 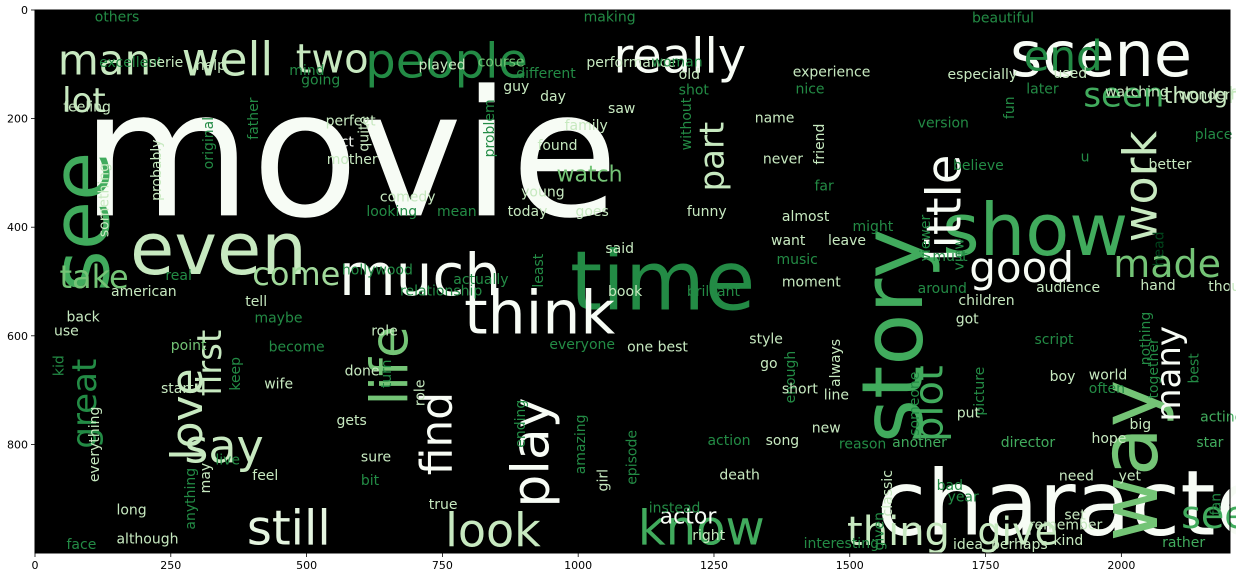 I want to click on word-view-107: view, so click(x=959, y=254).